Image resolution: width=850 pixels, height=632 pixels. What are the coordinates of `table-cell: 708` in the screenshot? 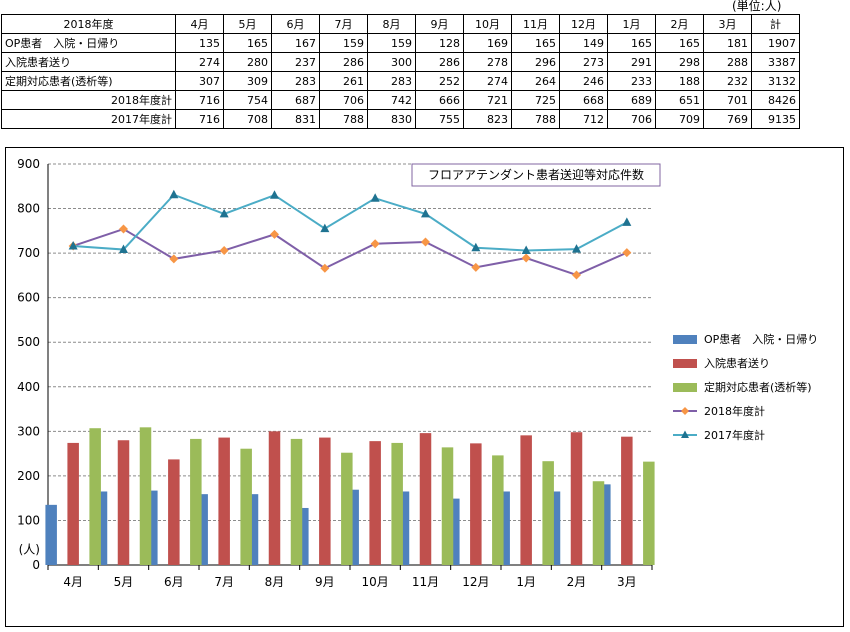 It's located at (247, 119).